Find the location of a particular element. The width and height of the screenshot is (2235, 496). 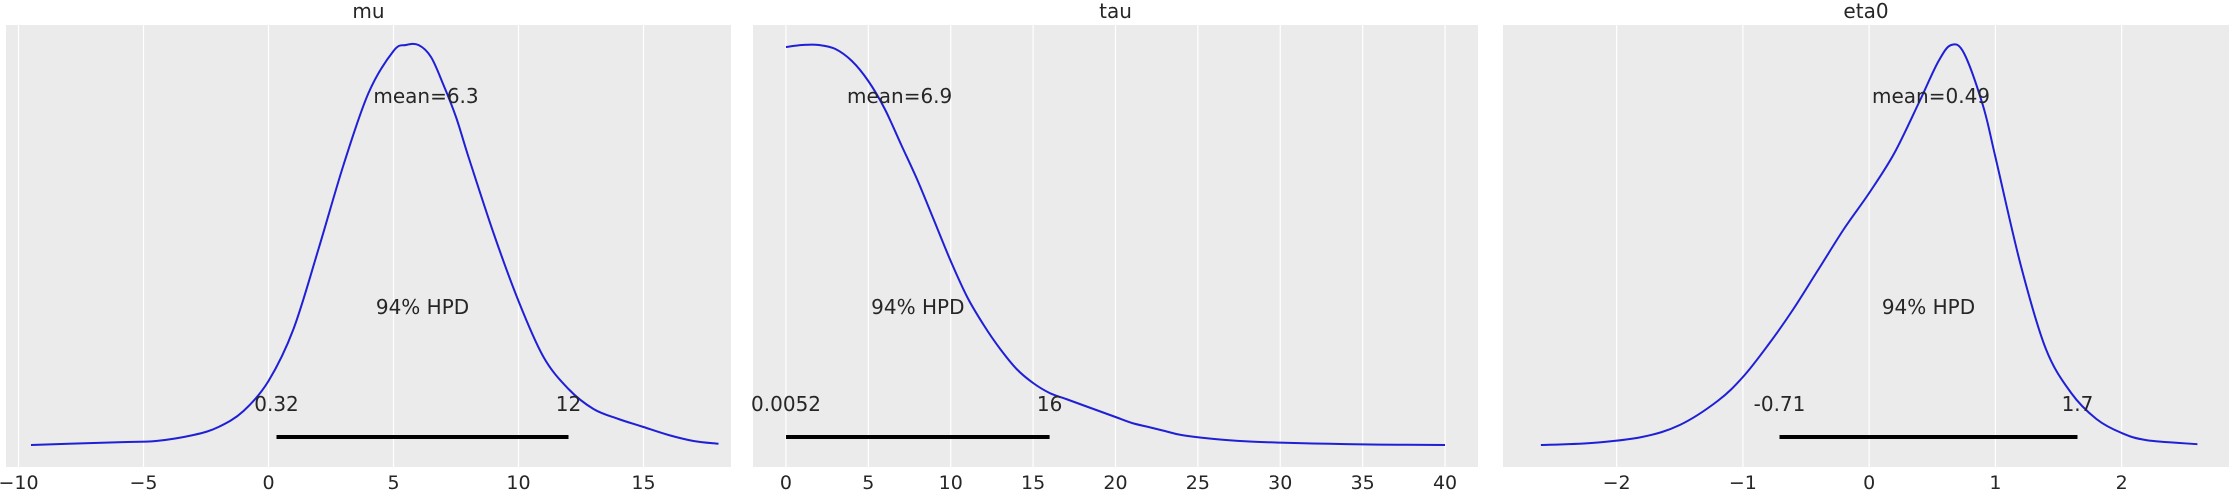

hpd-low-label-mu: 0.32 is located at coordinates (276, 404).